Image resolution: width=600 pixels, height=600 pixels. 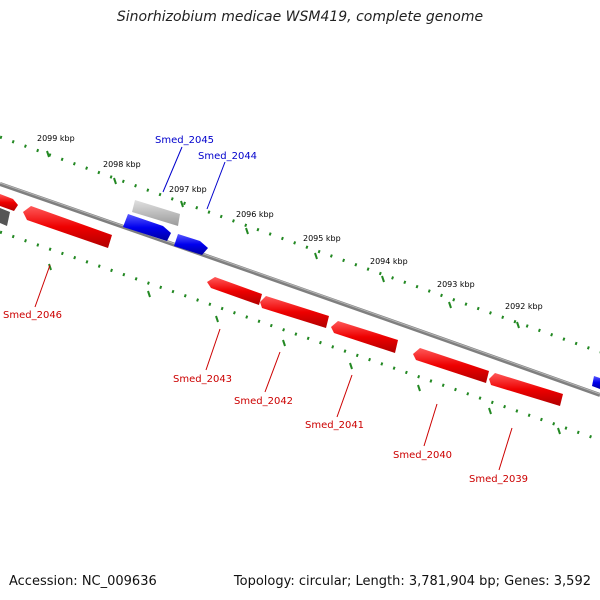 What do you see at coordinates (32, 315) in the screenshot?
I see `gene-label-smed-2046: Smed_2046` at bounding box center [32, 315].